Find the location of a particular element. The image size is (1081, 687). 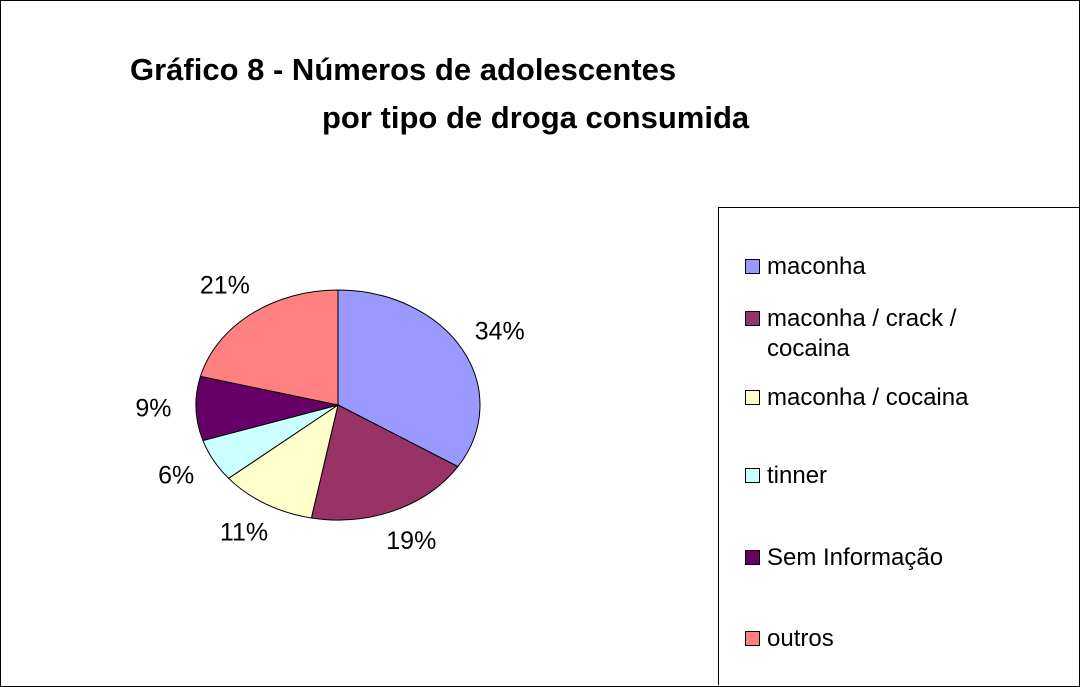

legend-label: outros is located at coordinates (800, 638).